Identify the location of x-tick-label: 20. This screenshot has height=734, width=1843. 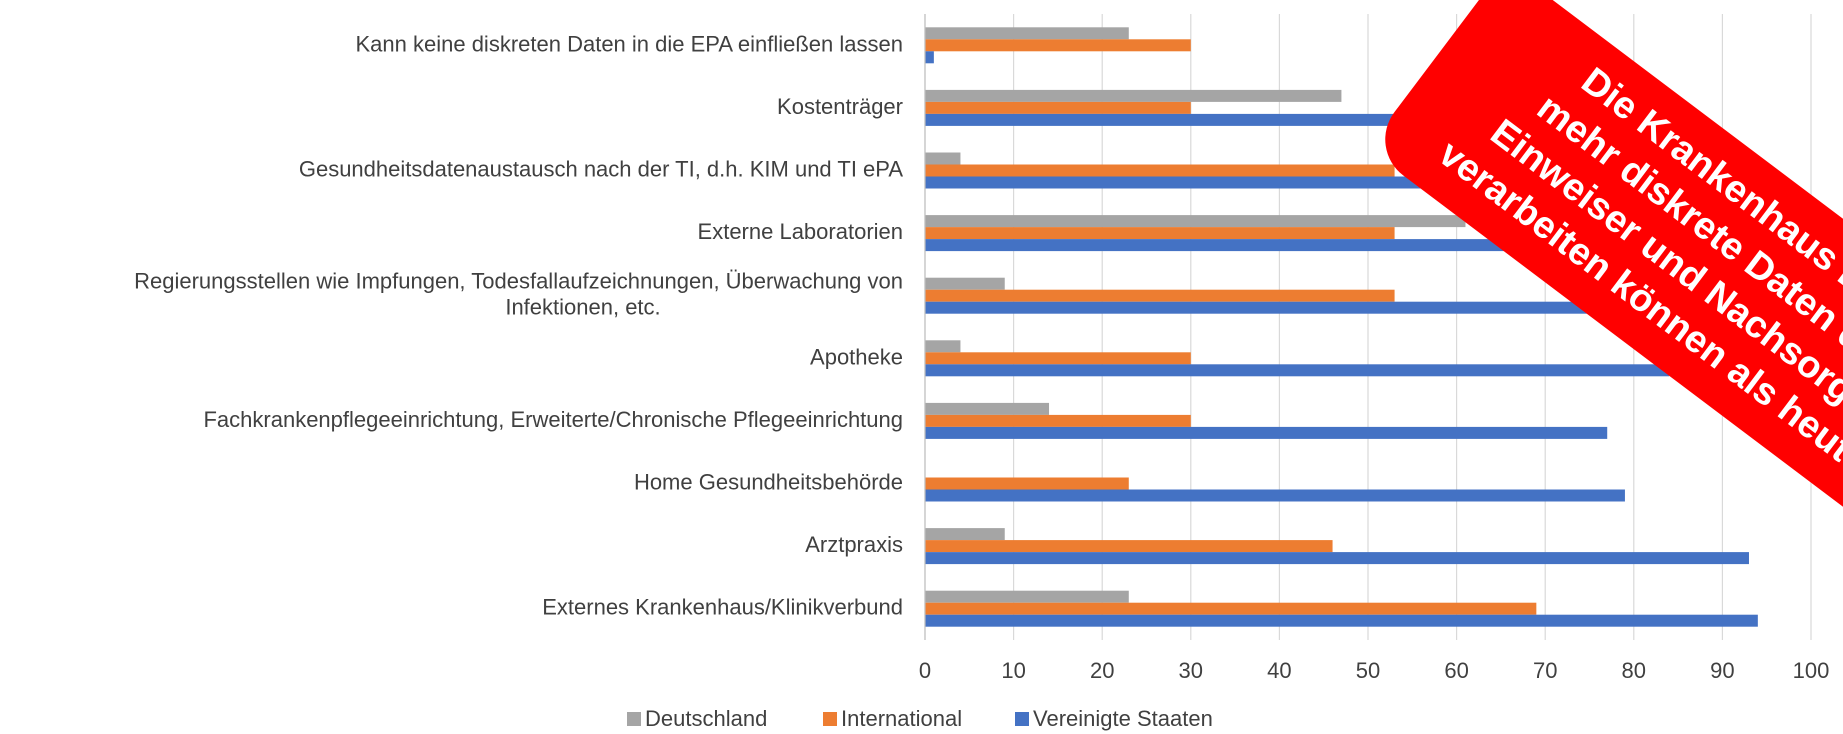
(1102, 670).